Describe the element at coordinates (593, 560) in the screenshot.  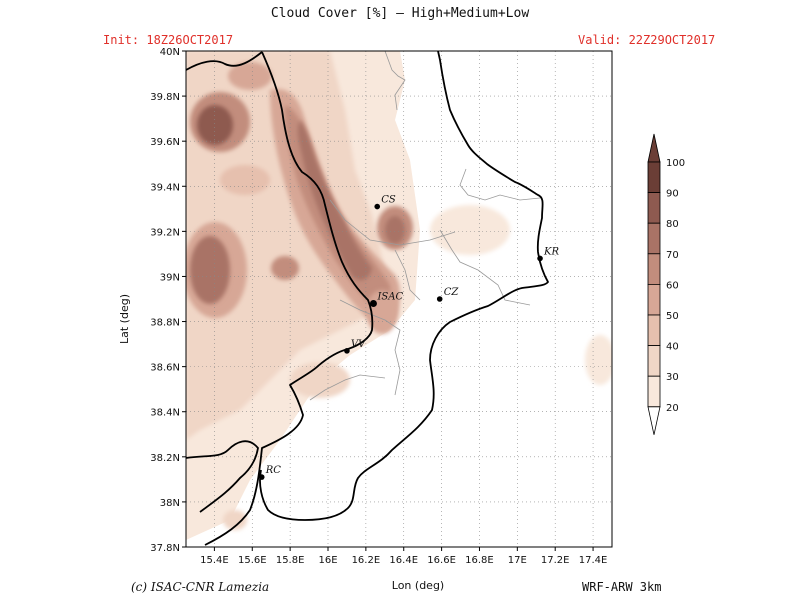
I see `x-tick-label: 17.4E` at that location.